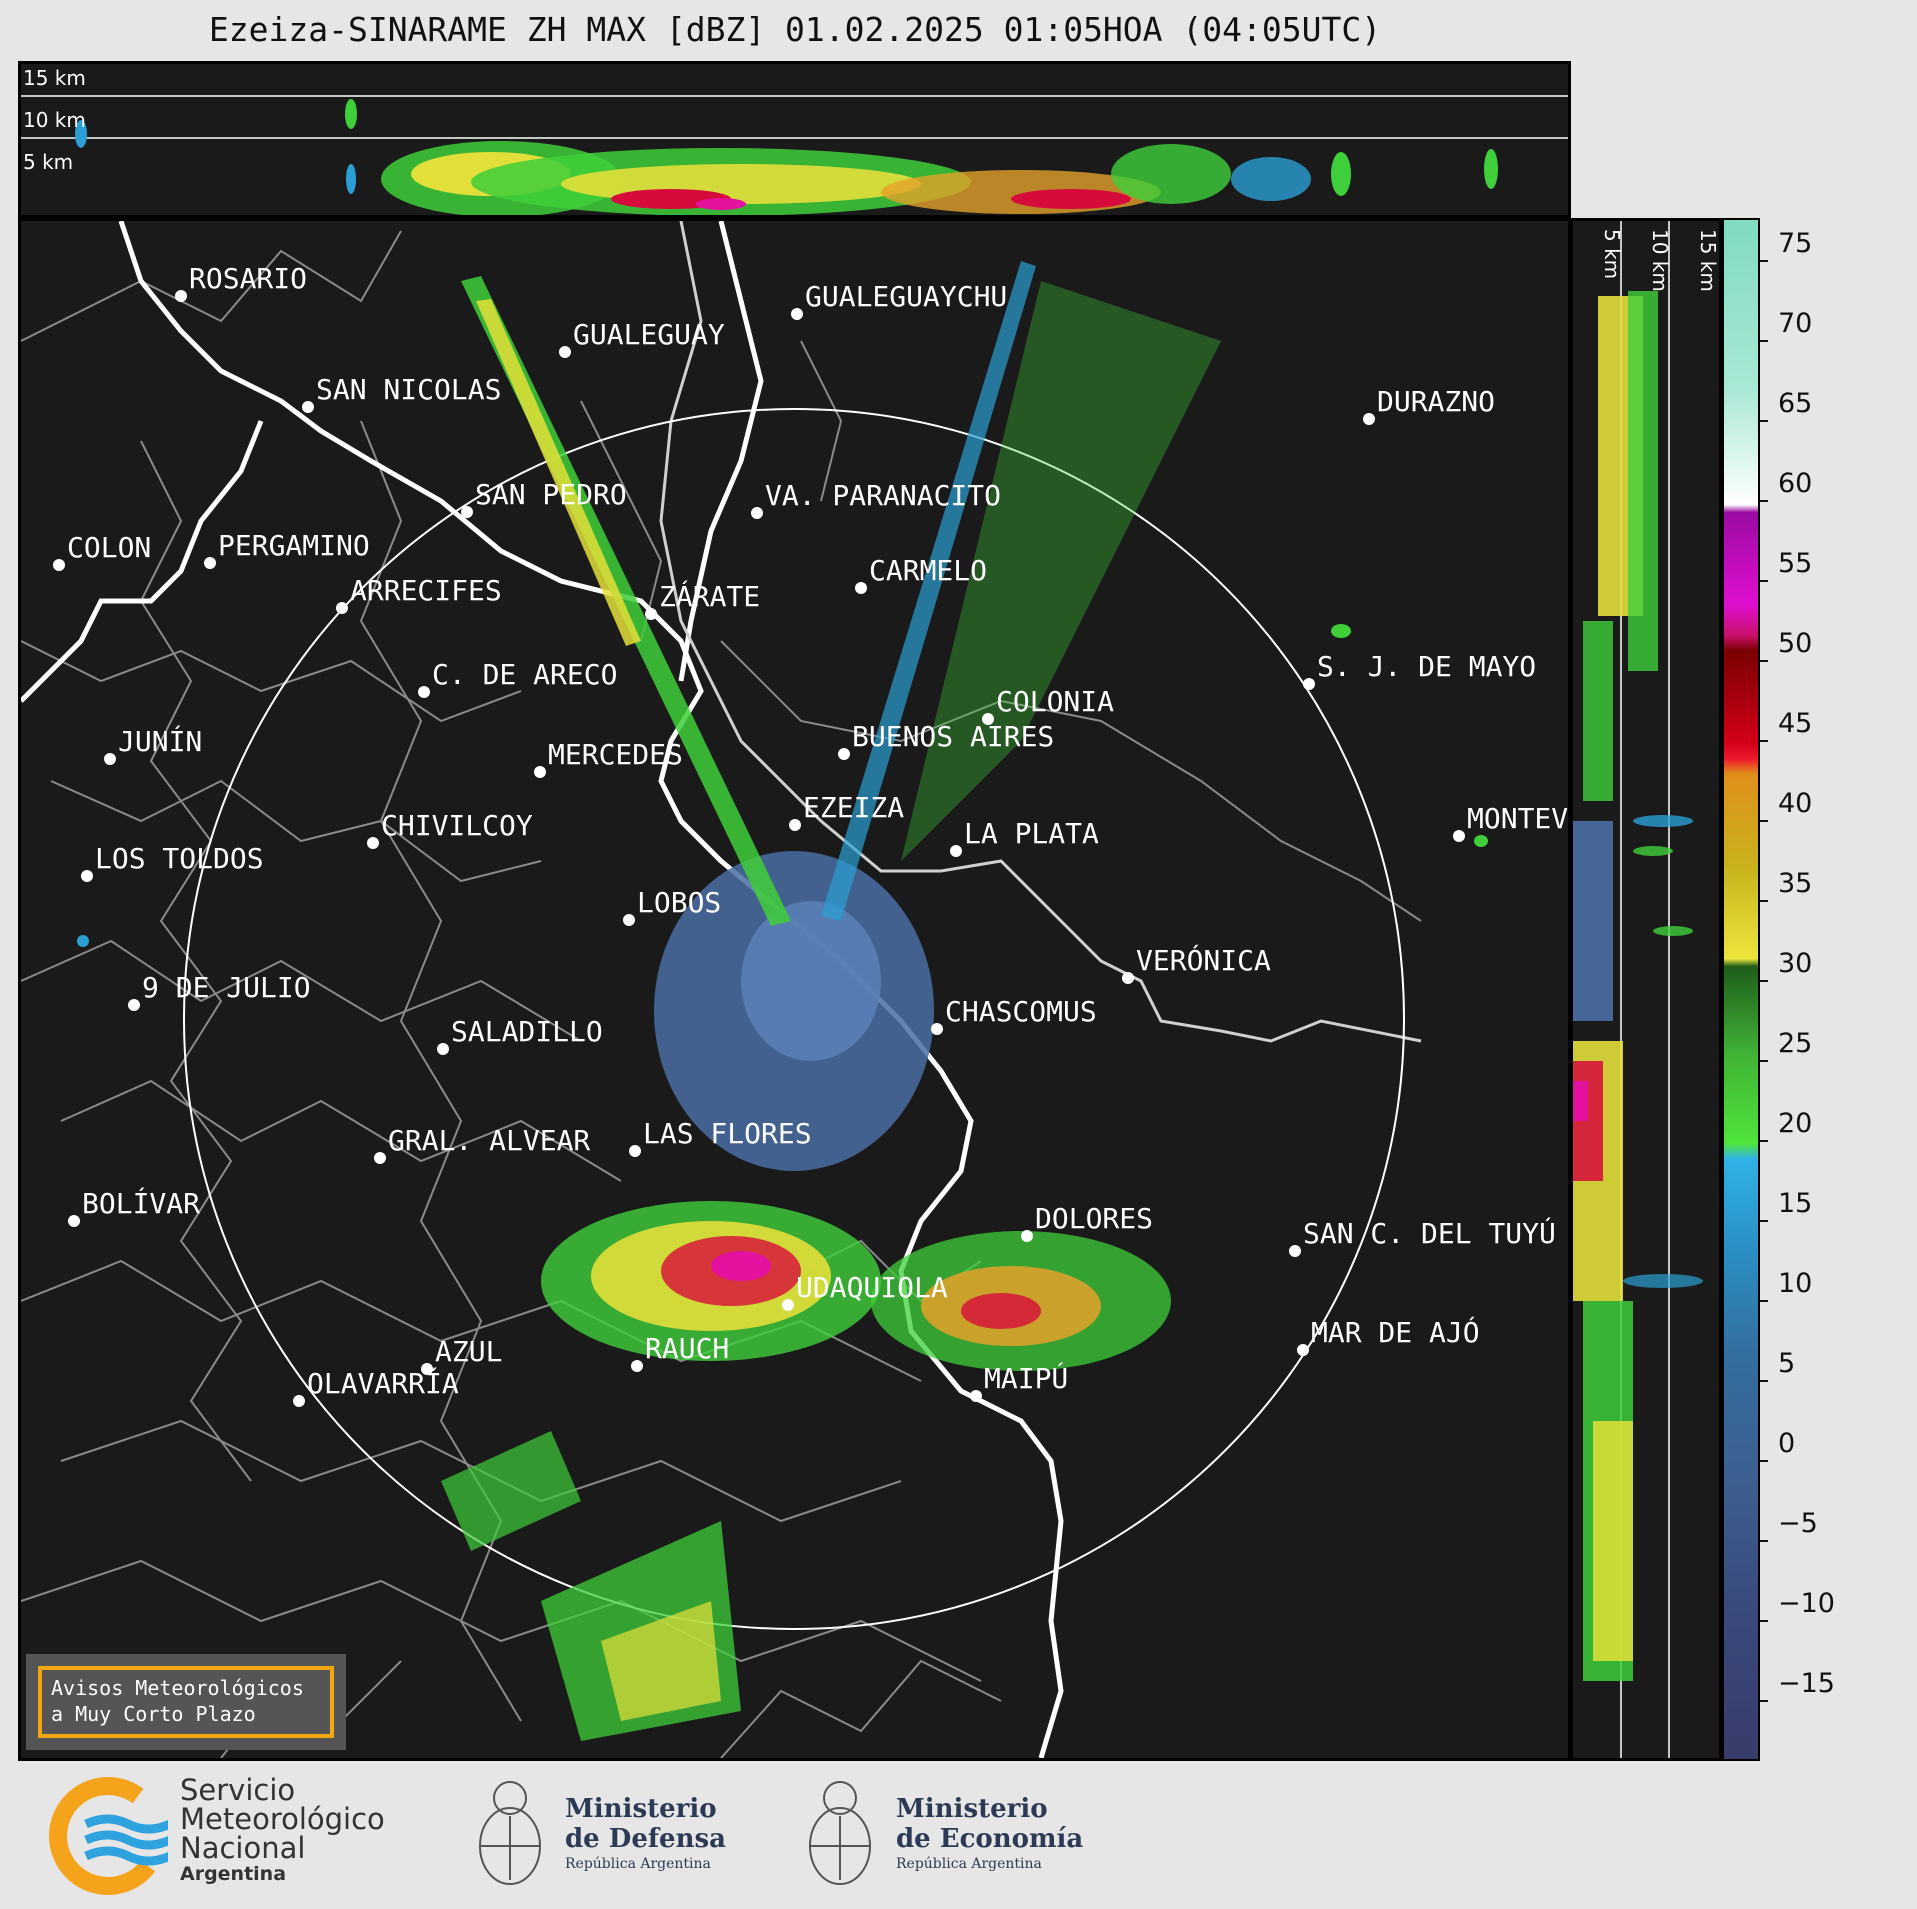 The image size is (1917, 1909). Describe the element at coordinates (54, 120) in the screenshot. I see `top-height-label-10: 10 km` at that location.